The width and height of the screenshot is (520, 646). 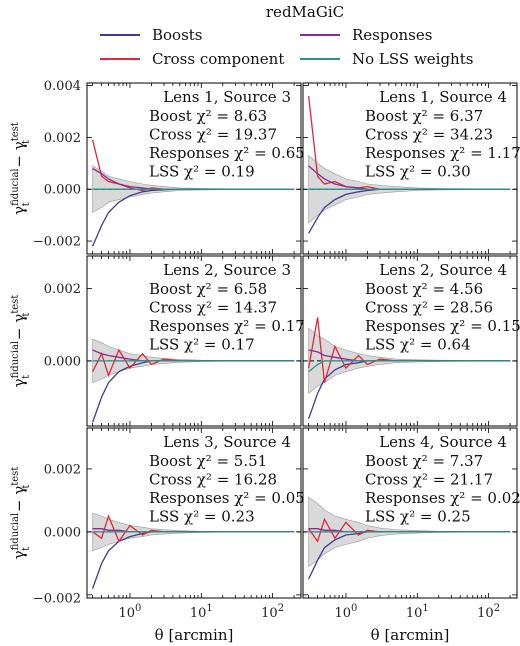 I want to click on chi2-annotation: Boost χ² = 5.51, so click(x=208, y=461).